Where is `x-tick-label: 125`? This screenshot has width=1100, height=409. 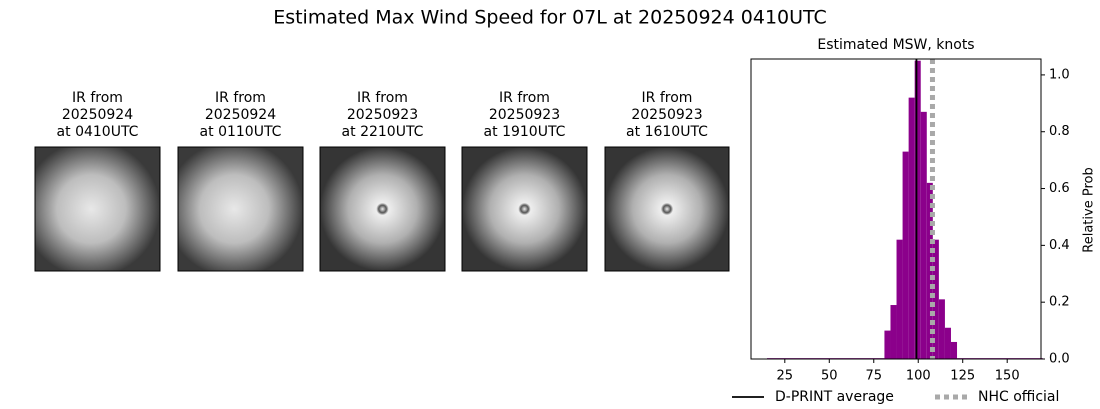 x-tick-label: 125 is located at coordinates (962, 376).